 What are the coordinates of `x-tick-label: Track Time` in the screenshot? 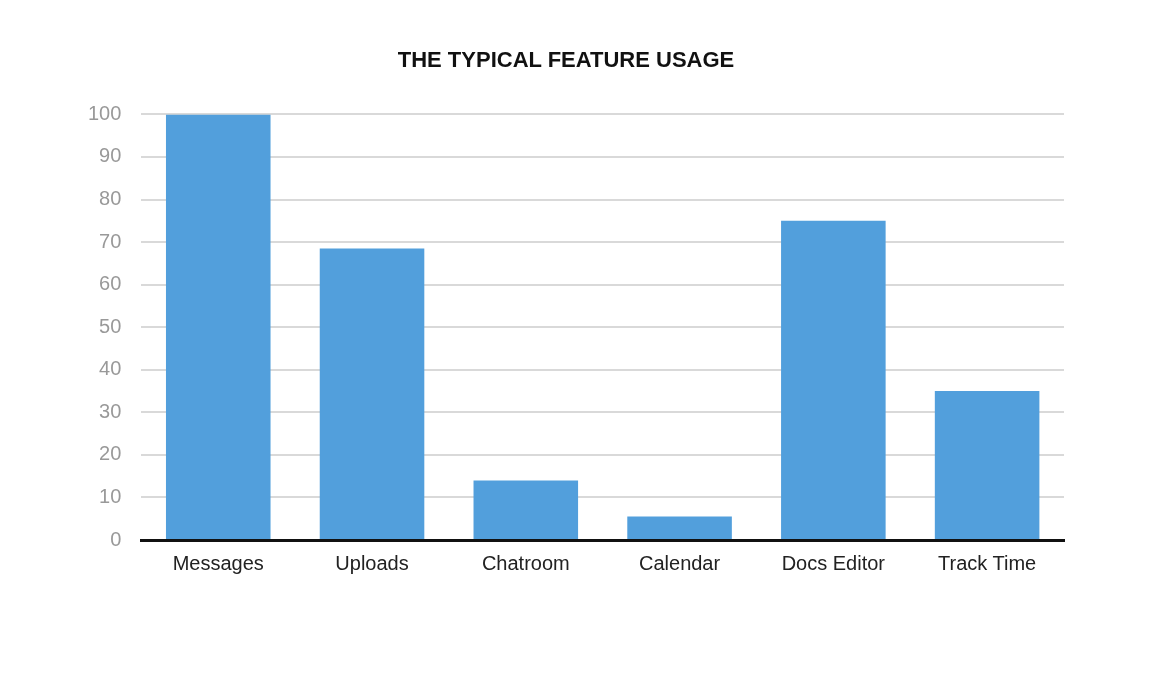 It's located at (987, 562).